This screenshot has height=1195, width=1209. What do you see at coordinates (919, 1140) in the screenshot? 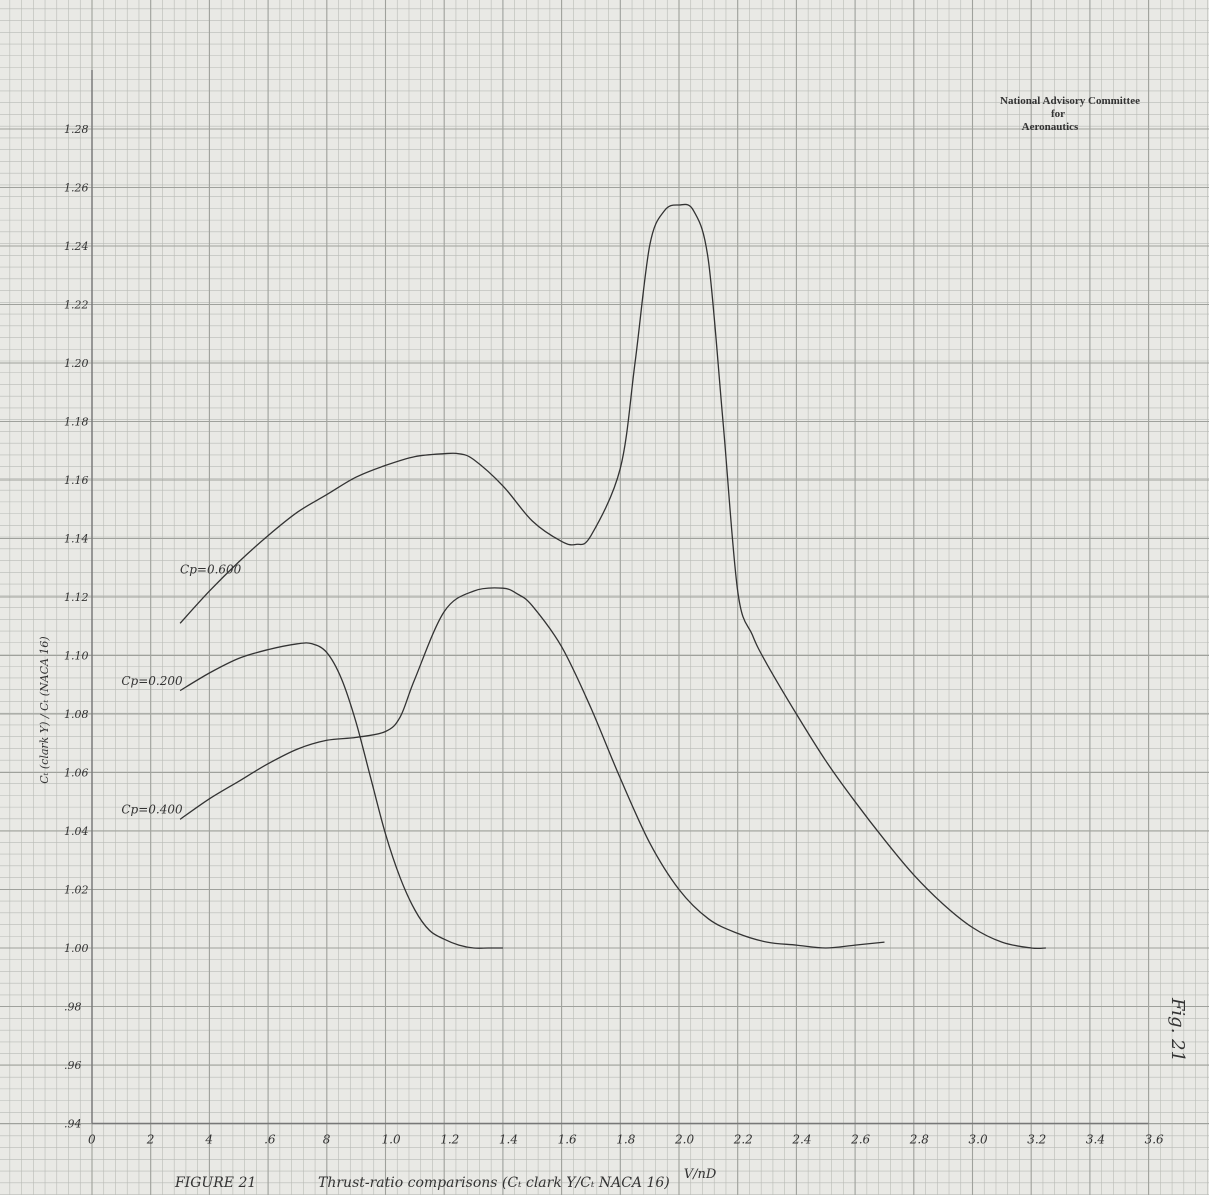
I see `x-tick-label: 2.8` at bounding box center [919, 1140].